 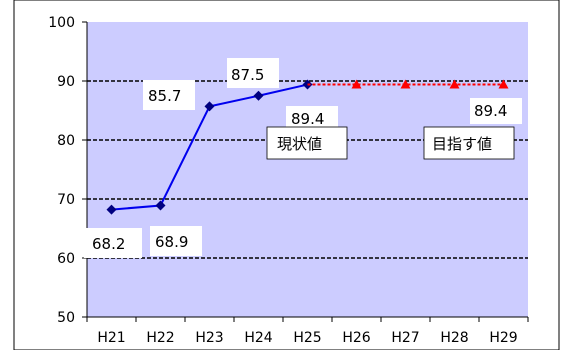 I want to click on point-0-H21, so click(x=111, y=209).